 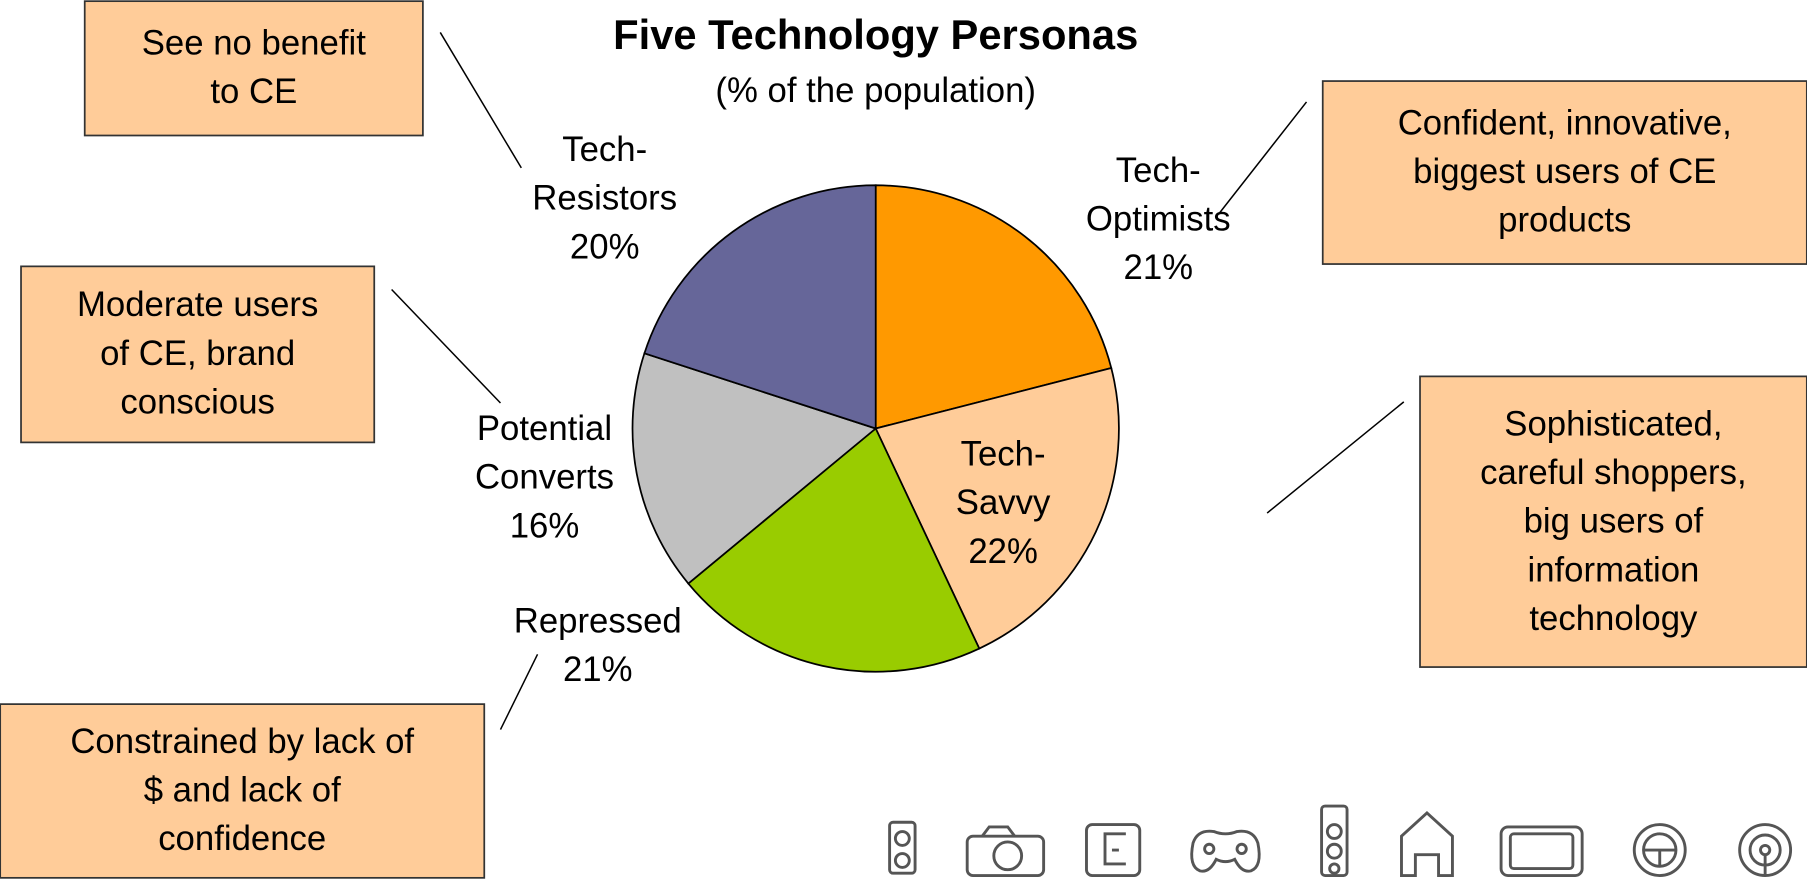 I want to click on slice-label: Repressed 21%, so click(x=598, y=646).